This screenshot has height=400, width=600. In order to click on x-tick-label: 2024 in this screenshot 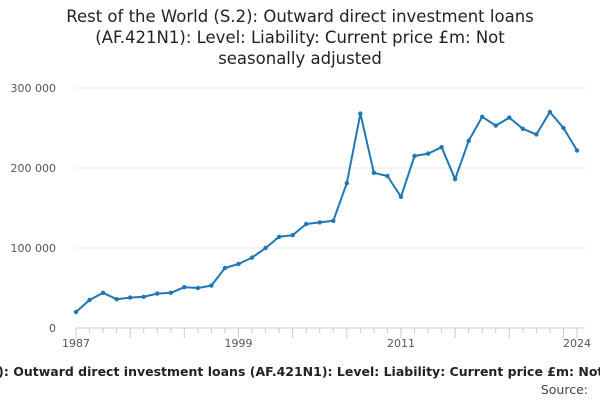, I will do `click(577, 343)`.